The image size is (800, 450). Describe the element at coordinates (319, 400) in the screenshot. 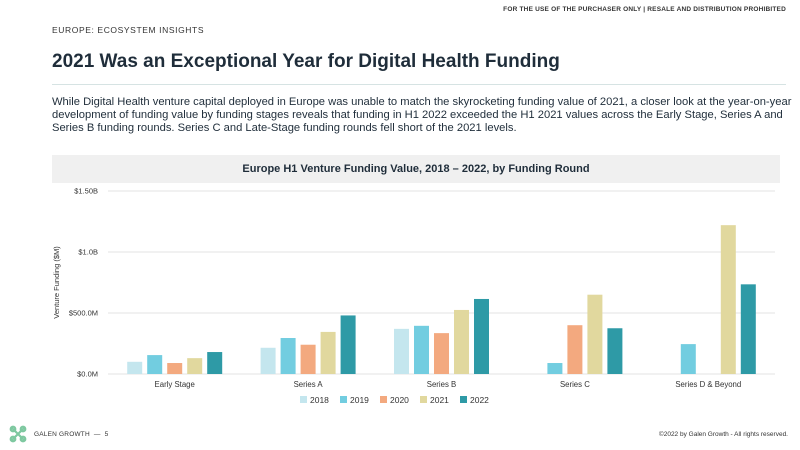

I see `legend-label: 2018` at that location.